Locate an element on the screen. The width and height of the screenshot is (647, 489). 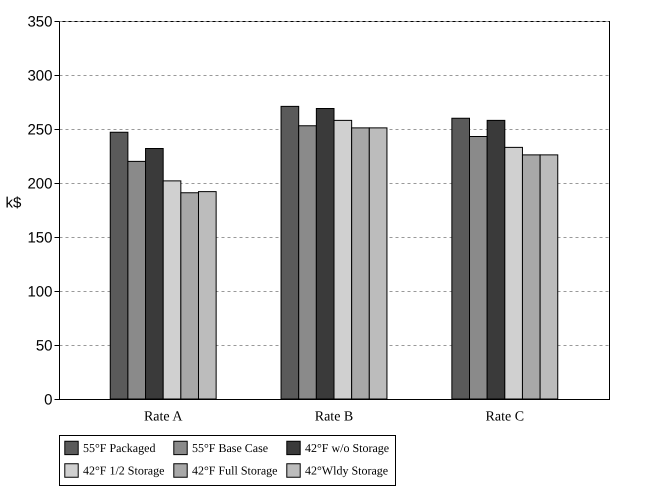
x-tick-label: Rate A is located at coordinates (164, 417).